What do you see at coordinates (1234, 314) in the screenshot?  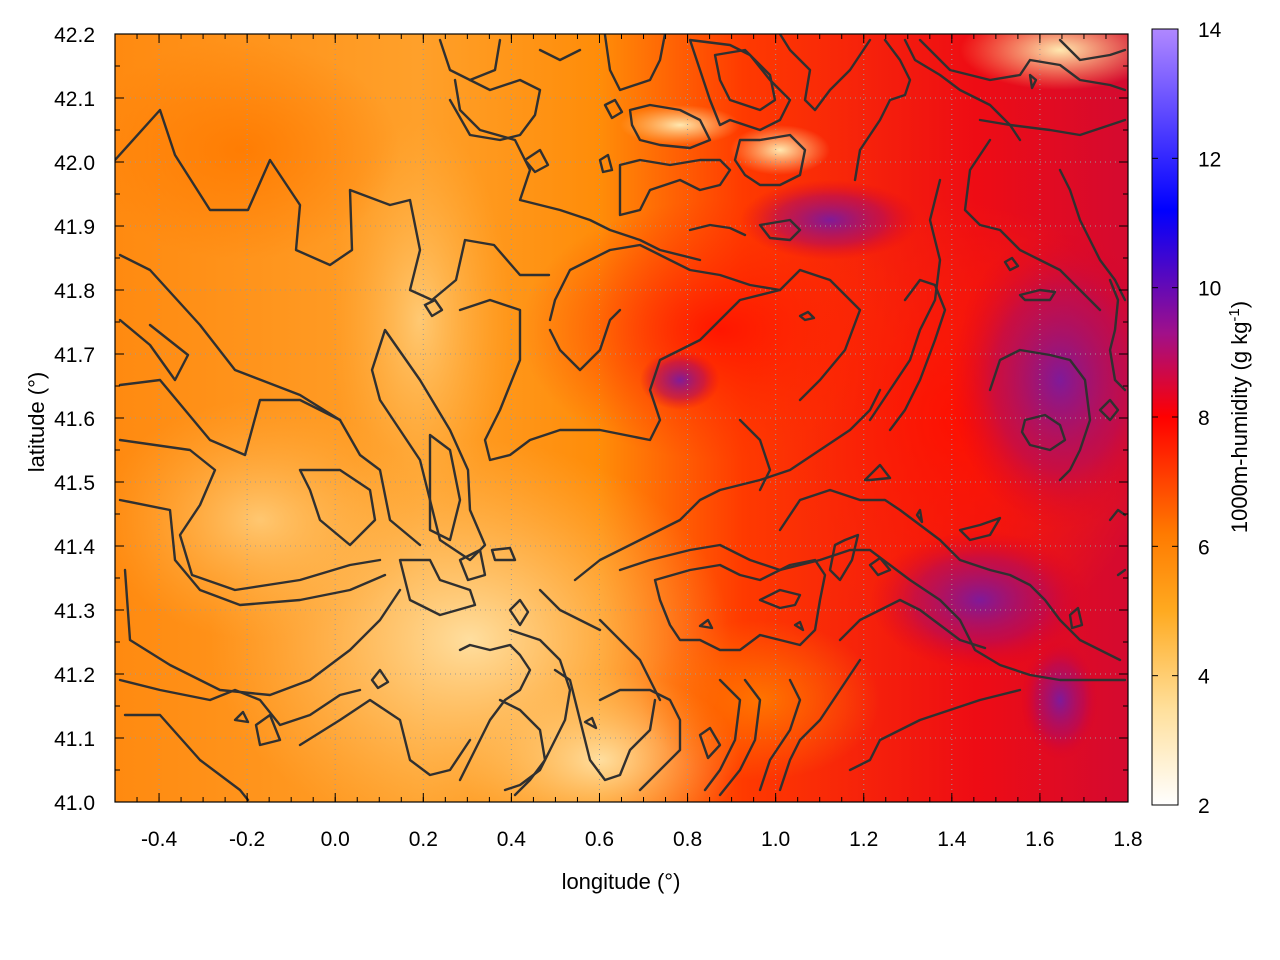 I see `colorbar-title-superscript: -1` at bounding box center [1234, 314].